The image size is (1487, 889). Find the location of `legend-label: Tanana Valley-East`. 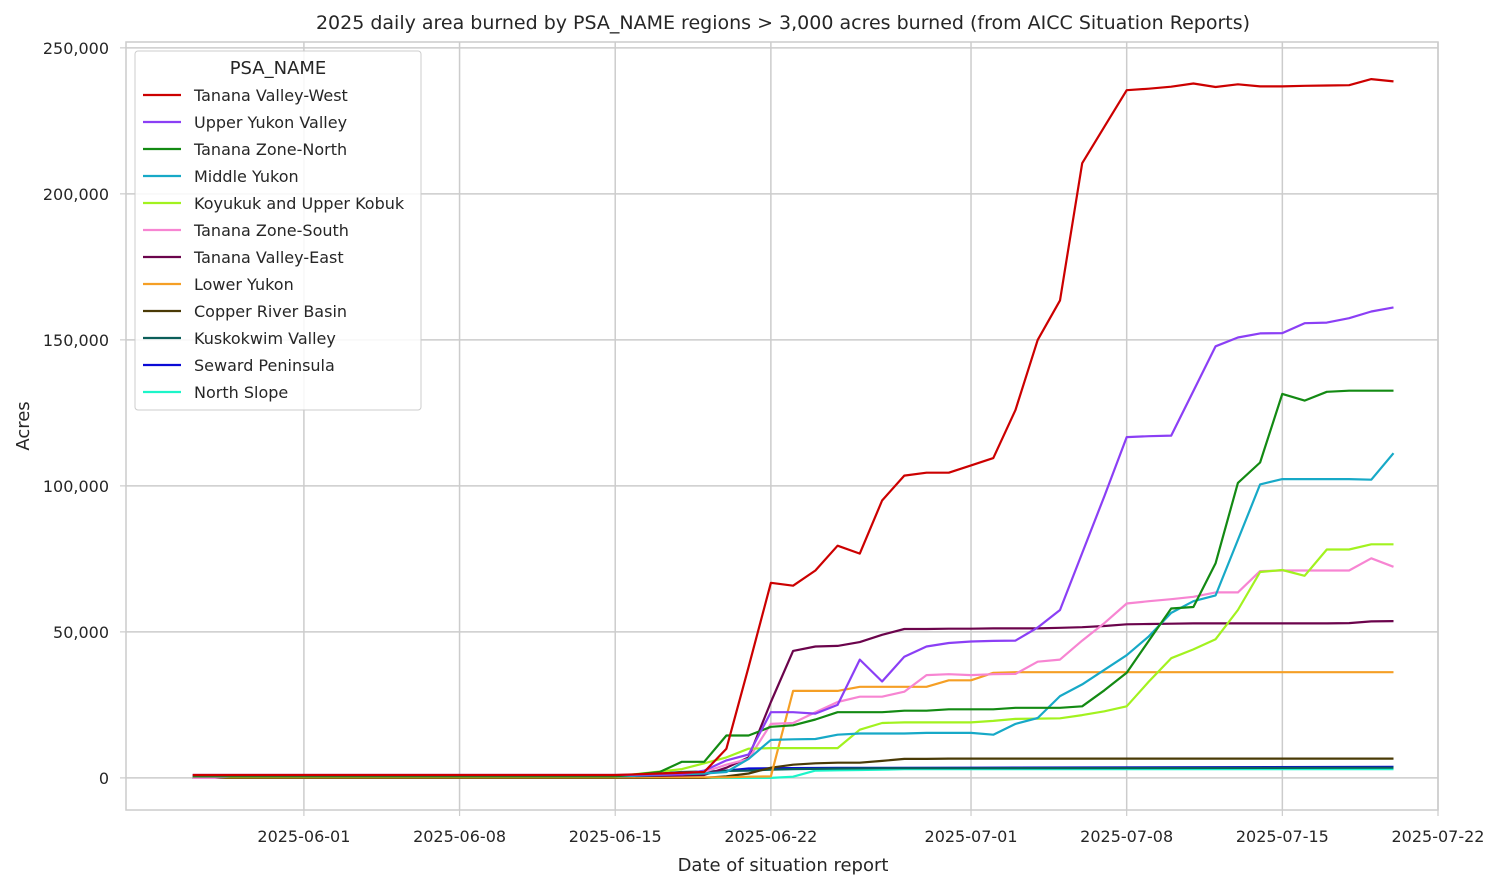

legend-label: Tanana Valley-East is located at coordinates (268, 257).